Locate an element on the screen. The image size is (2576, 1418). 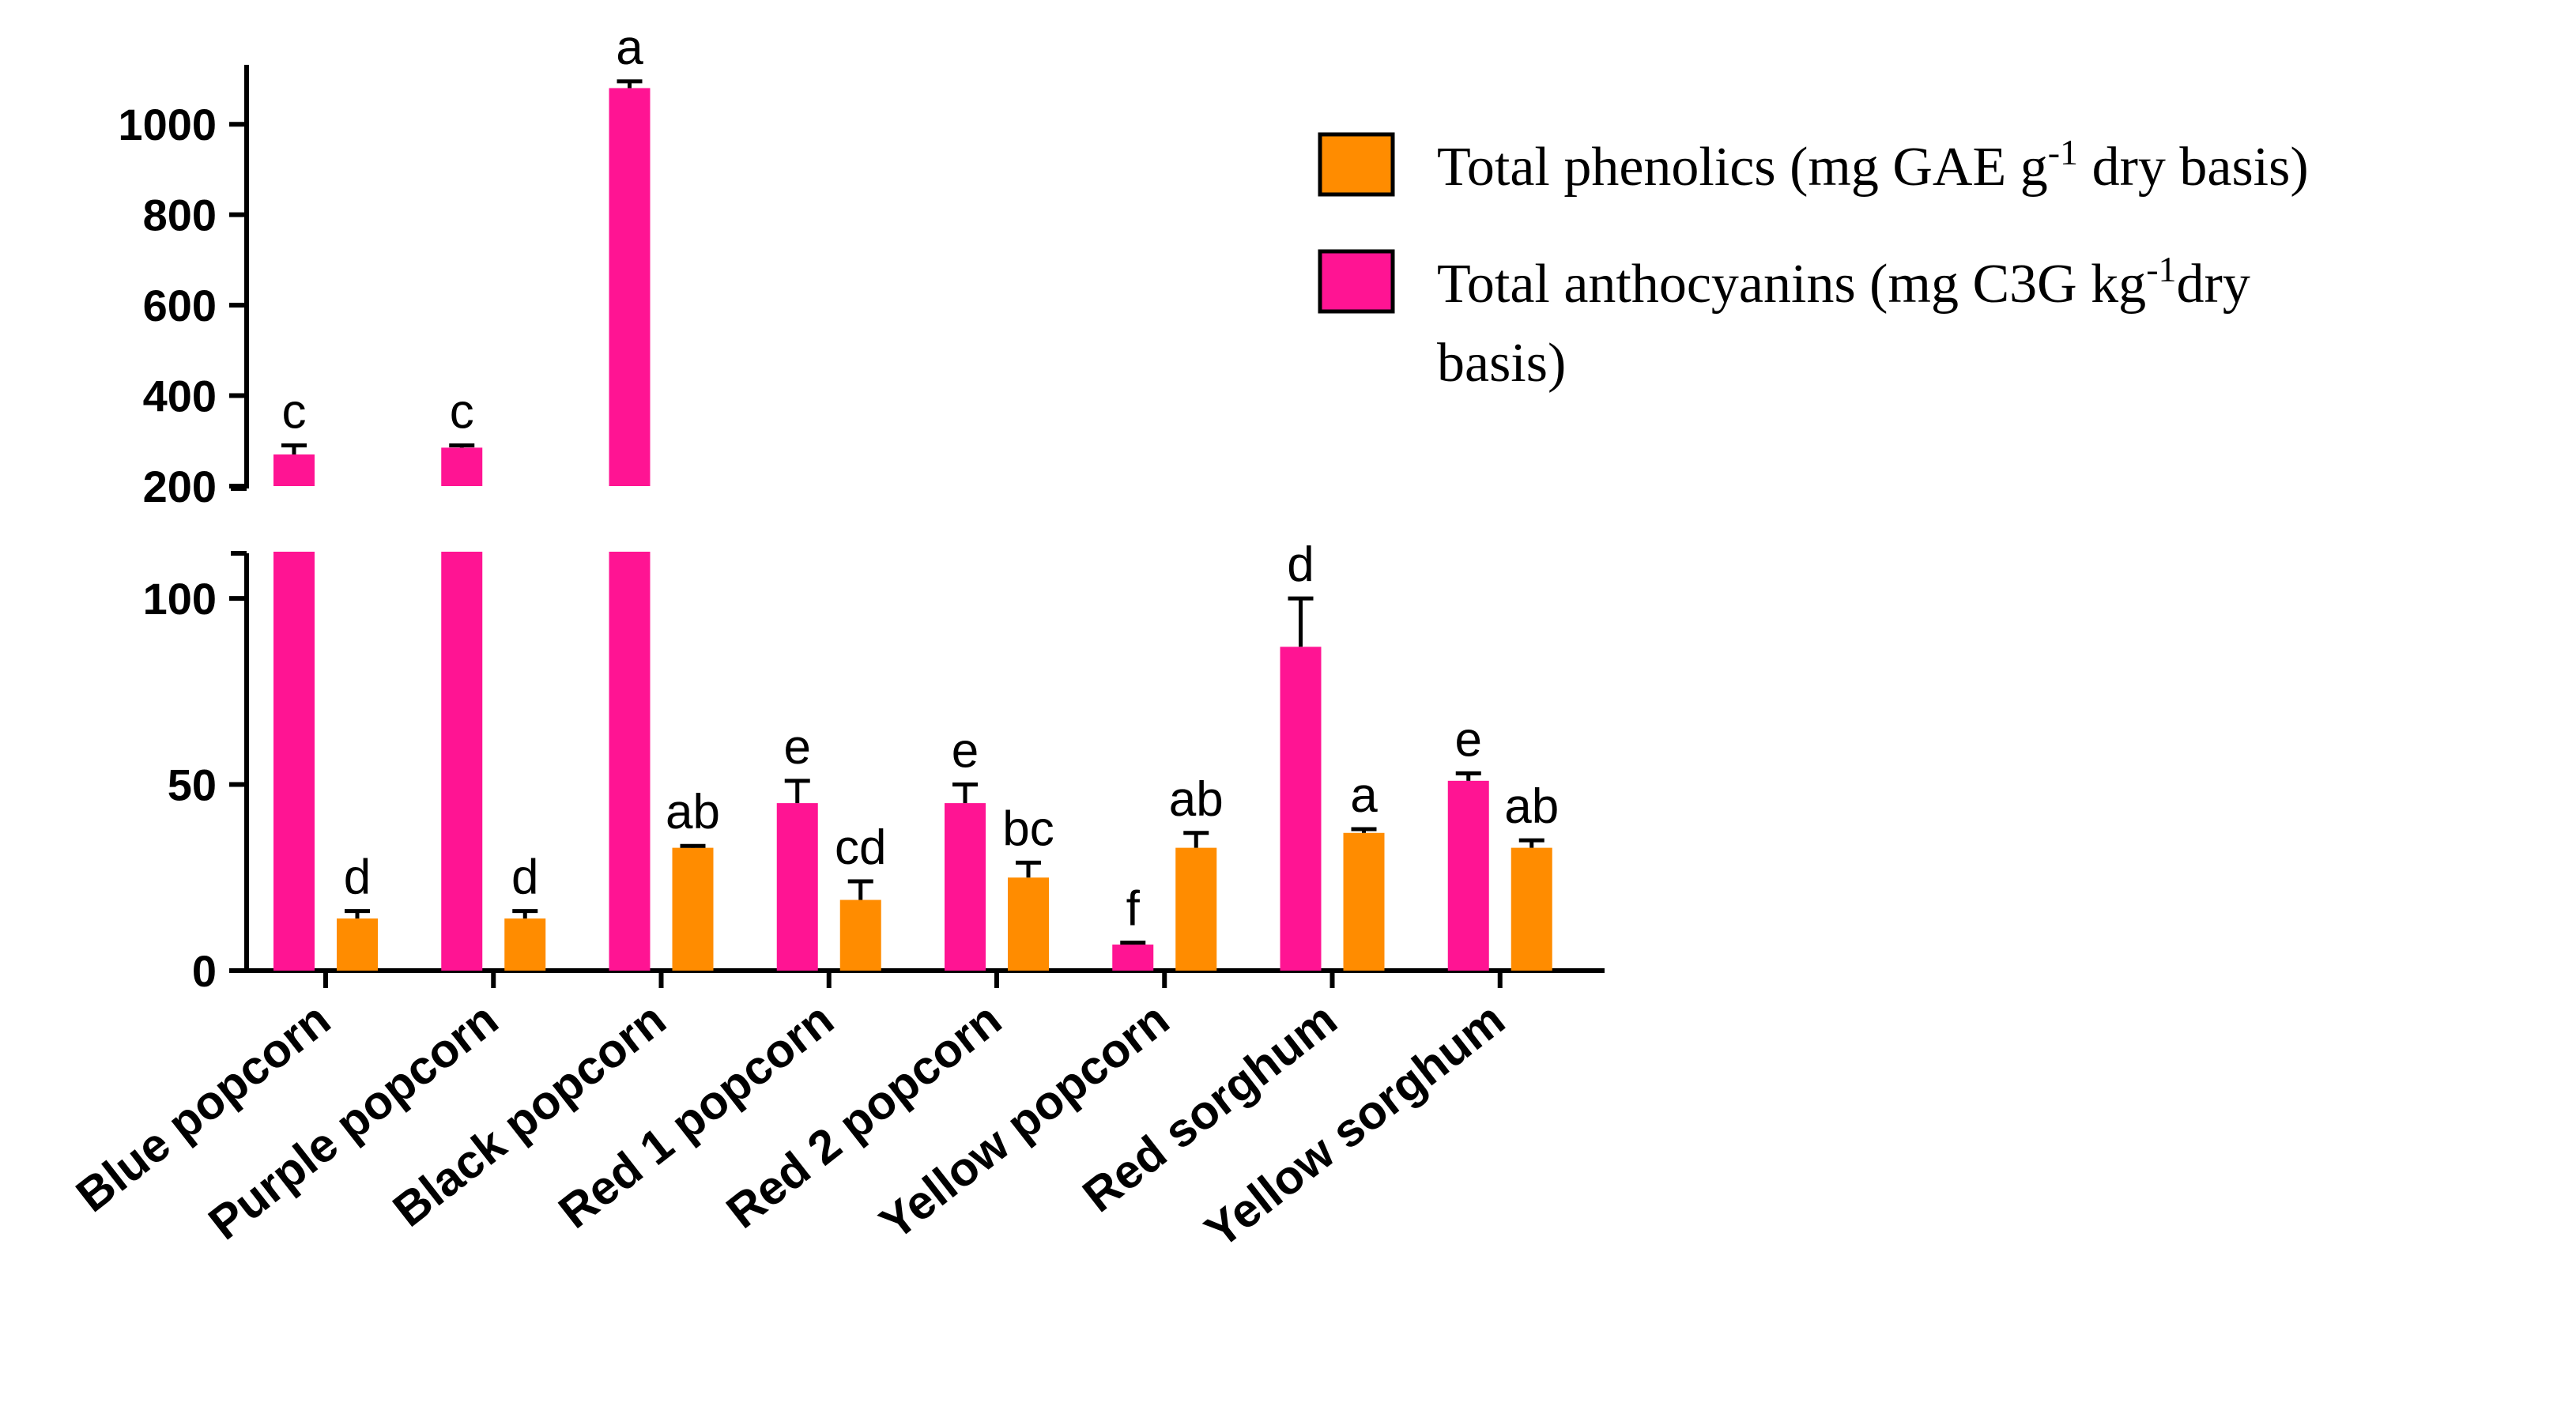
y-tick-label: 200 is located at coordinates (180, 486).